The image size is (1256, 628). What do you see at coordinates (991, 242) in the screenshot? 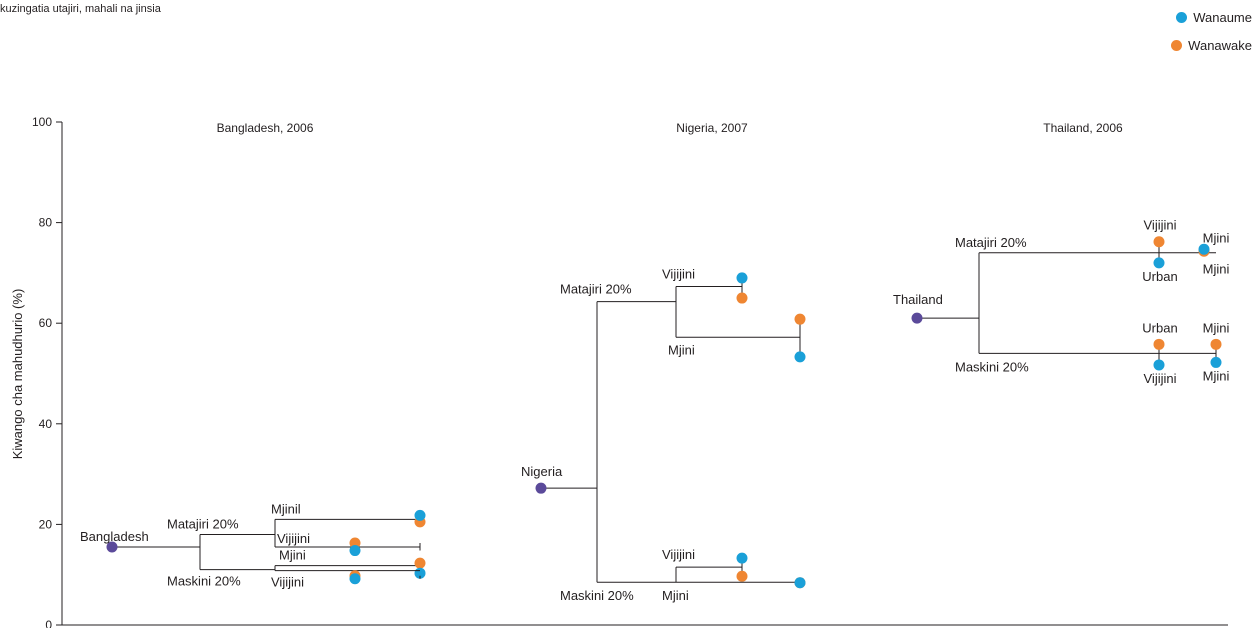
I see `panel-3-group-1-label: Matajiri 20%` at bounding box center [991, 242].